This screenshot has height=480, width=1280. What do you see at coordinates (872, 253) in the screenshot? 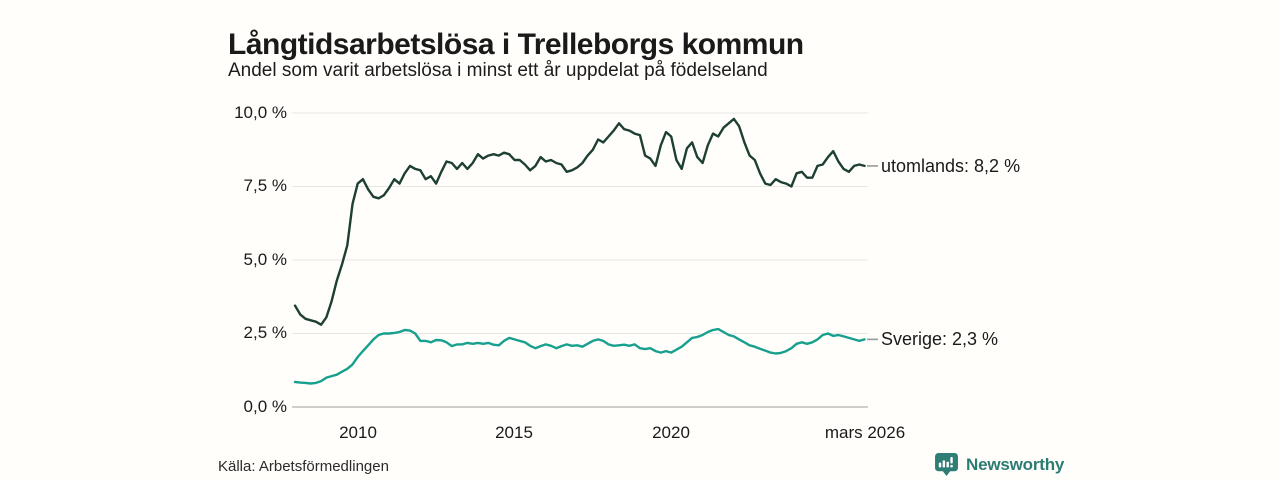
I see `series-label-dashes` at bounding box center [872, 253].